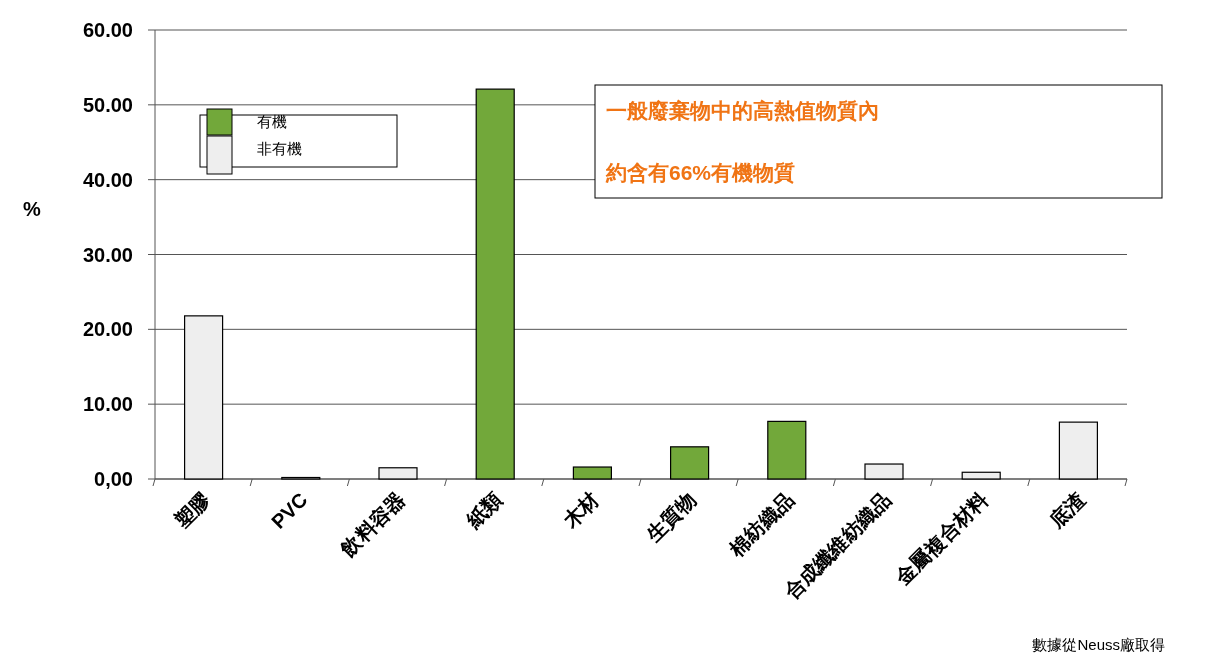 This screenshot has height=672, width=1207. What do you see at coordinates (761, 525) in the screenshot?
I see `x-tick-label: 棉紡織品` at bounding box center [761, 525].